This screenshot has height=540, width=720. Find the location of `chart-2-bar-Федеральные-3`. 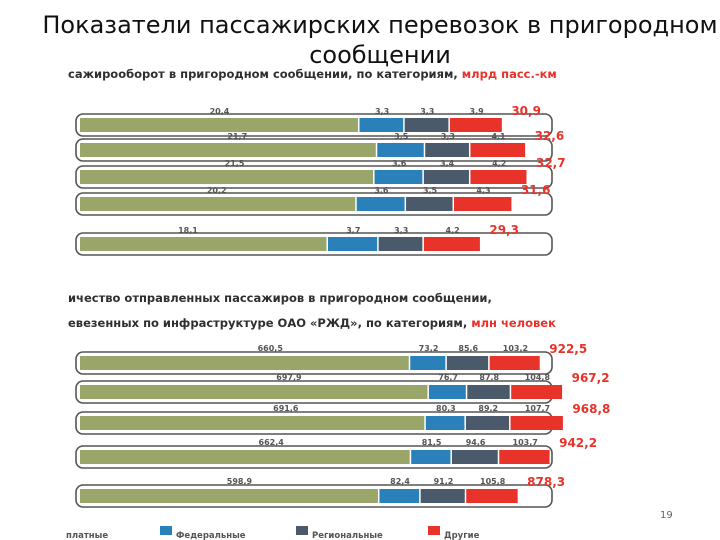

chart-2-bar-Федеральные-3 is located at coordinates (445, 423).